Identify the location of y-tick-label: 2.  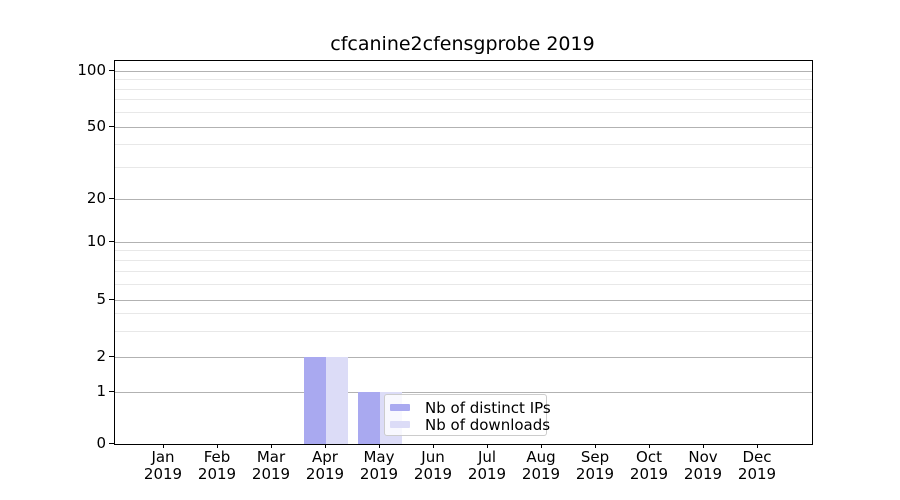
(101, 356).